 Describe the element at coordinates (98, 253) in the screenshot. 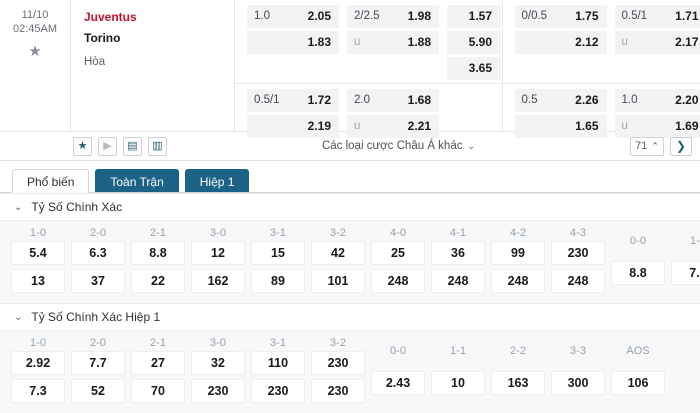

I see `score-odds-cell: 6.3` at that location.